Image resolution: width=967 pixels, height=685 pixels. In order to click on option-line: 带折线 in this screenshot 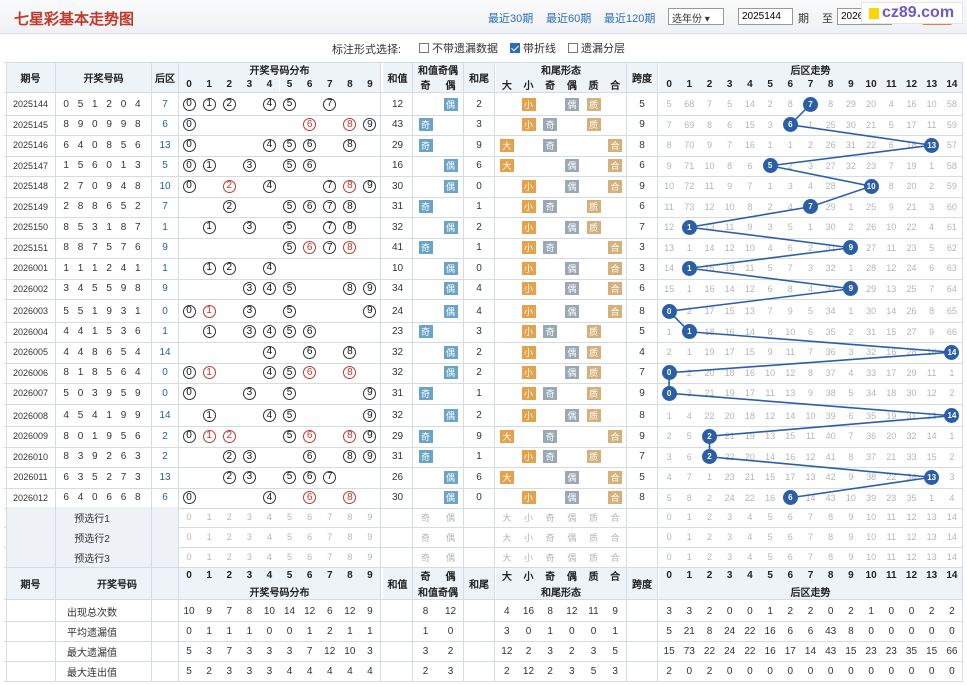, I will do `click(533, 48)`.